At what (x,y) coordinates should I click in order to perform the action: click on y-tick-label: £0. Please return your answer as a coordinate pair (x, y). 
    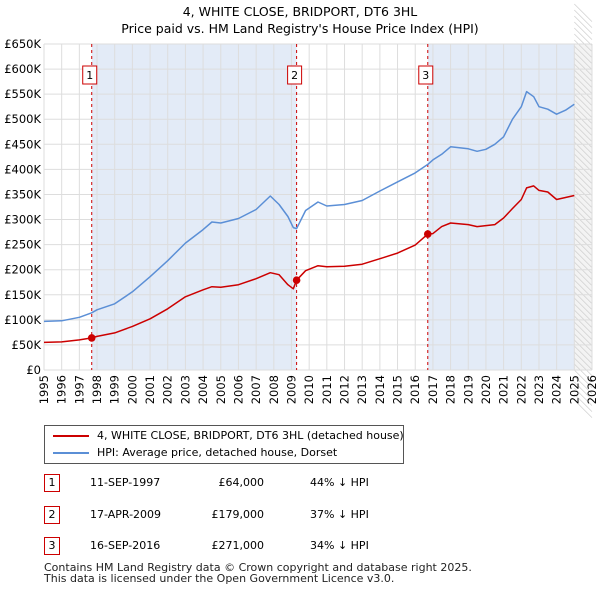
    Looking at the image, I should click on (33, 370).